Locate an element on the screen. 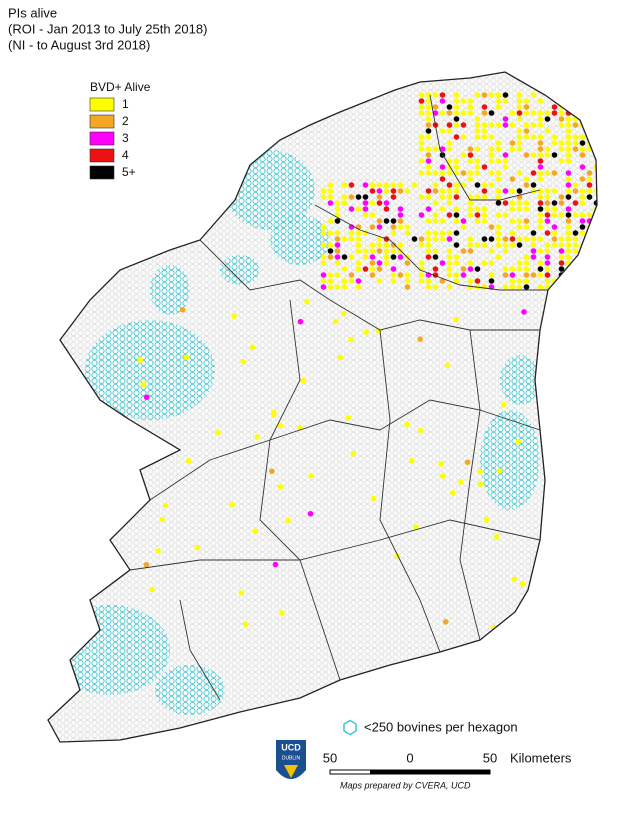  legend-swatch is located at coordinates (102, 172).